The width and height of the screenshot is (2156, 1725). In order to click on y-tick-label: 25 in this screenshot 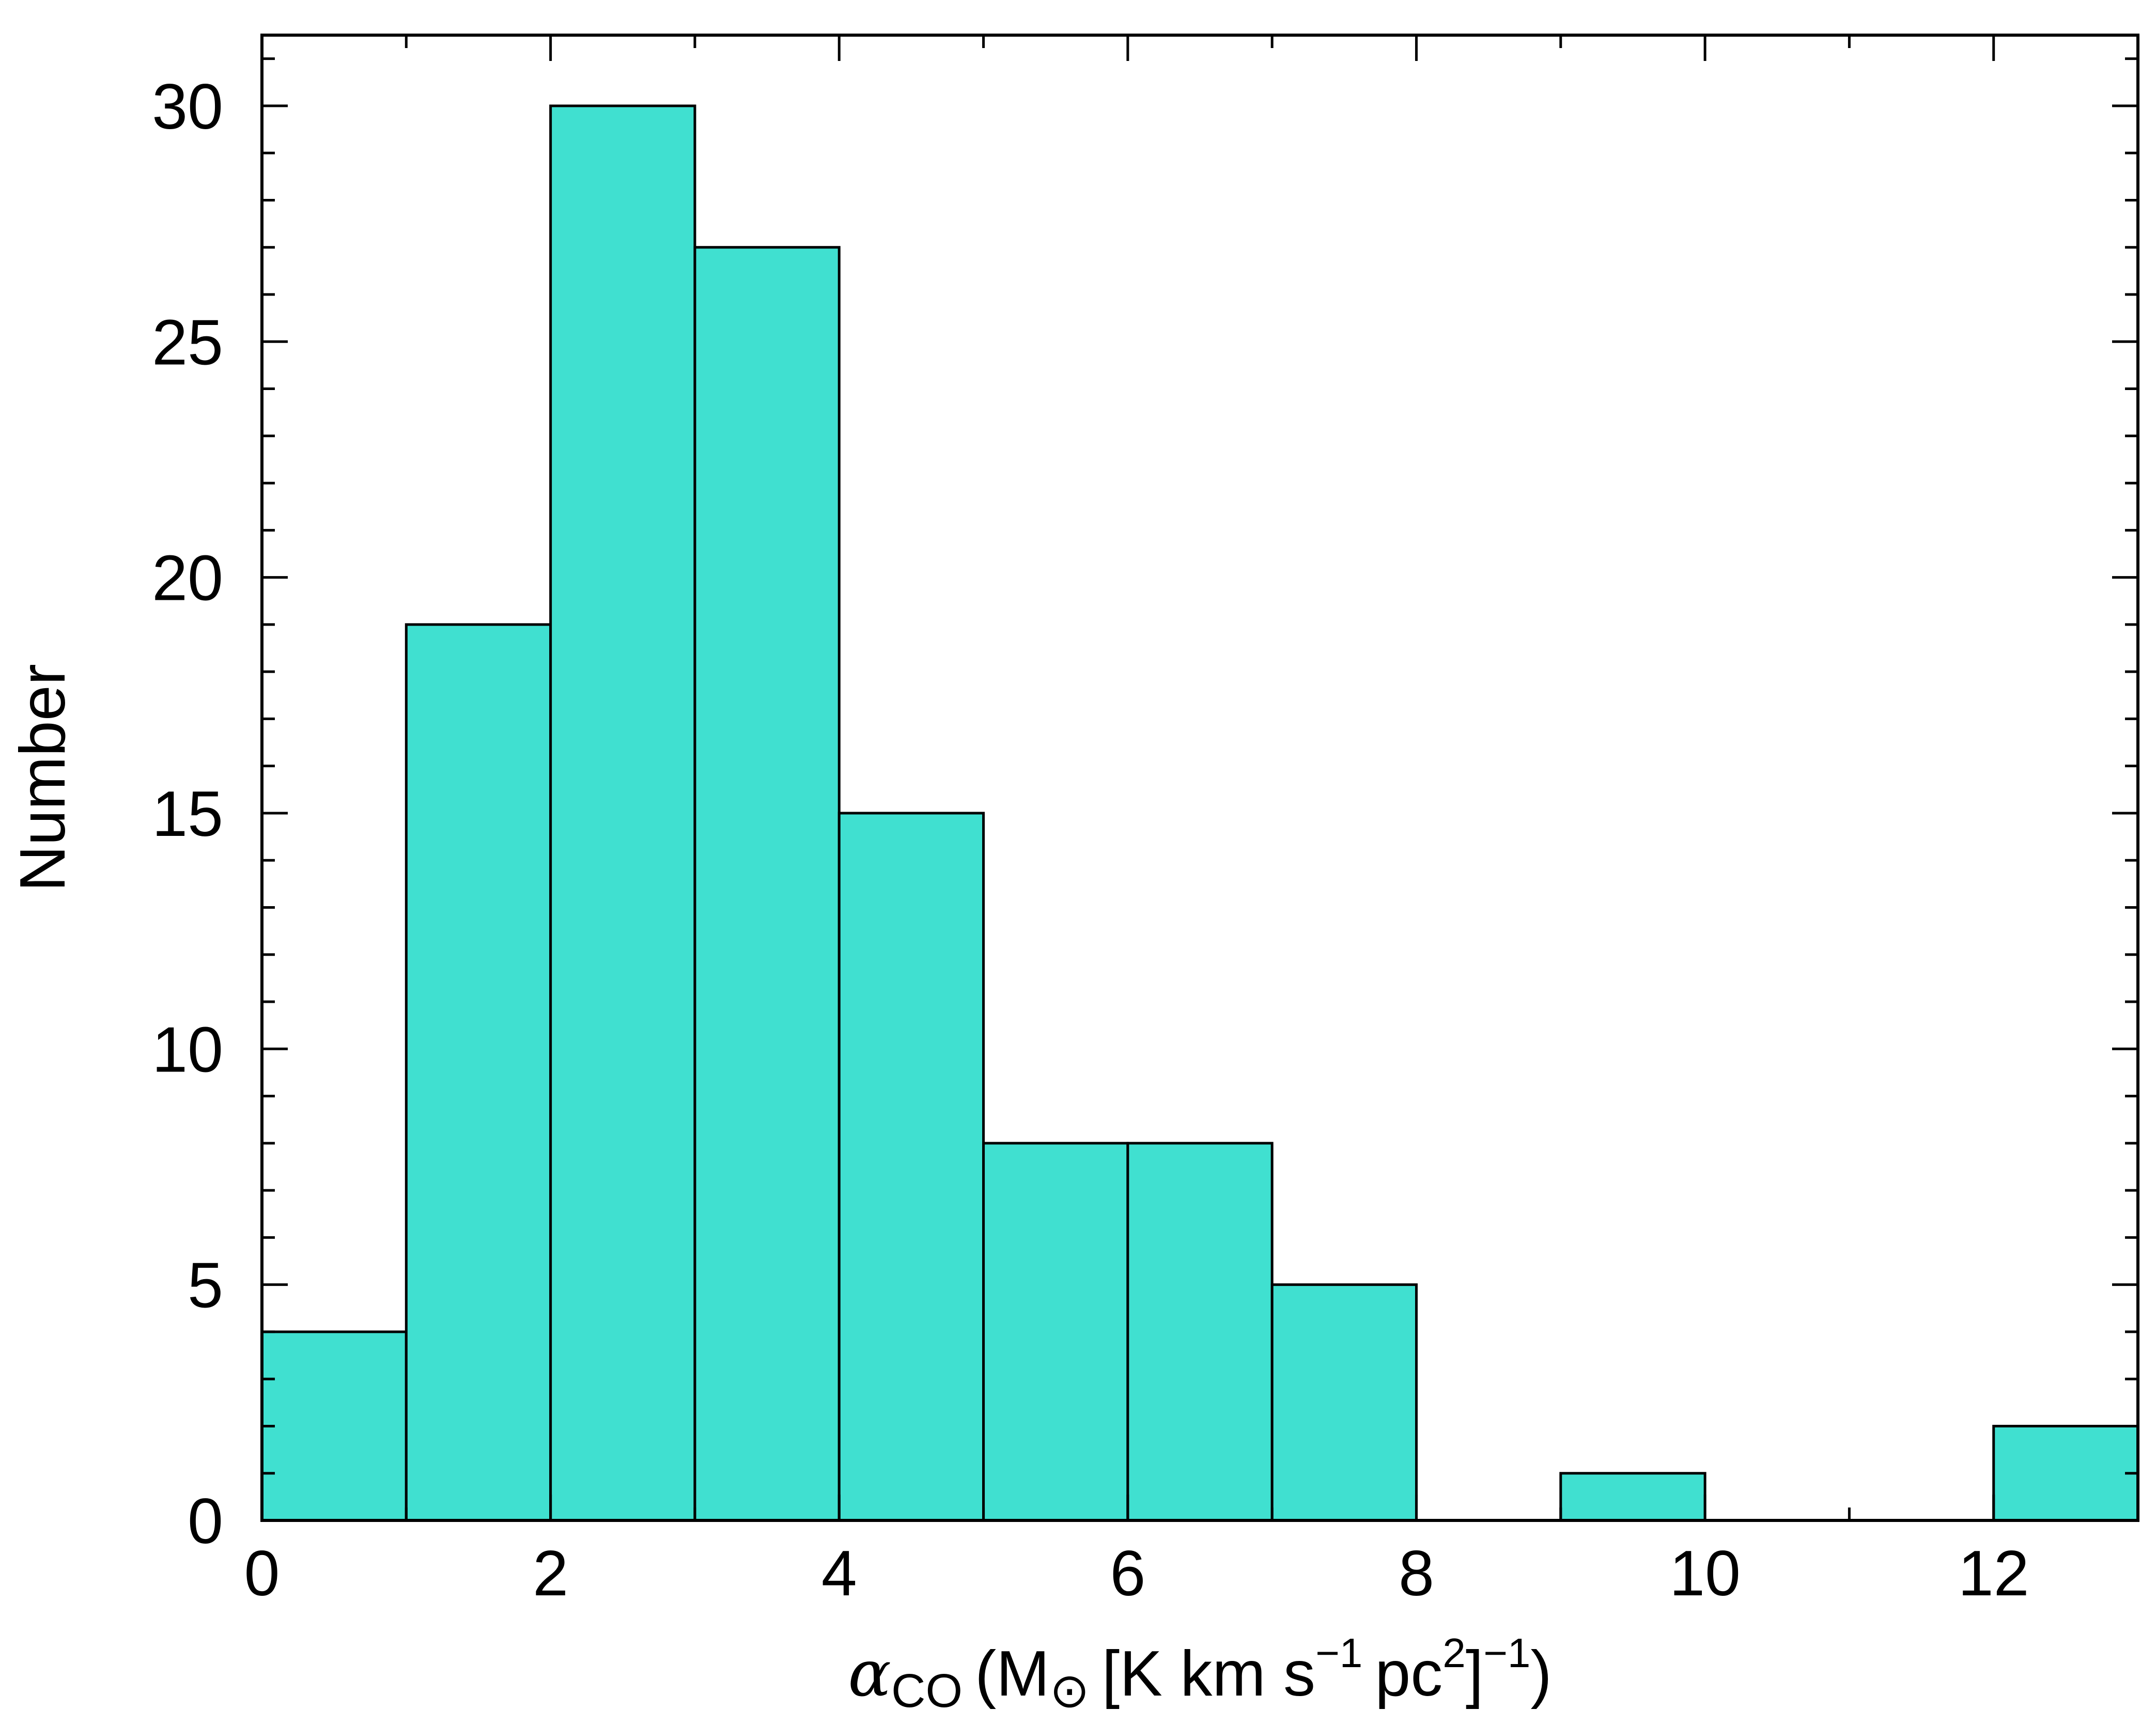, I will do `click(187, 342)`.